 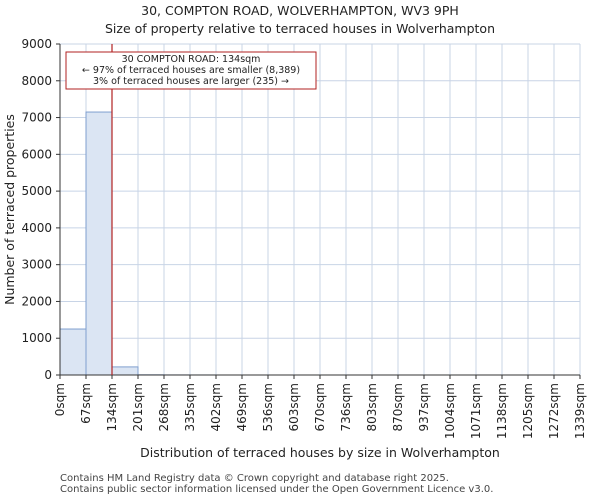 I want to click on x-tick-label: 134sqm, so click(x=112, y=407).